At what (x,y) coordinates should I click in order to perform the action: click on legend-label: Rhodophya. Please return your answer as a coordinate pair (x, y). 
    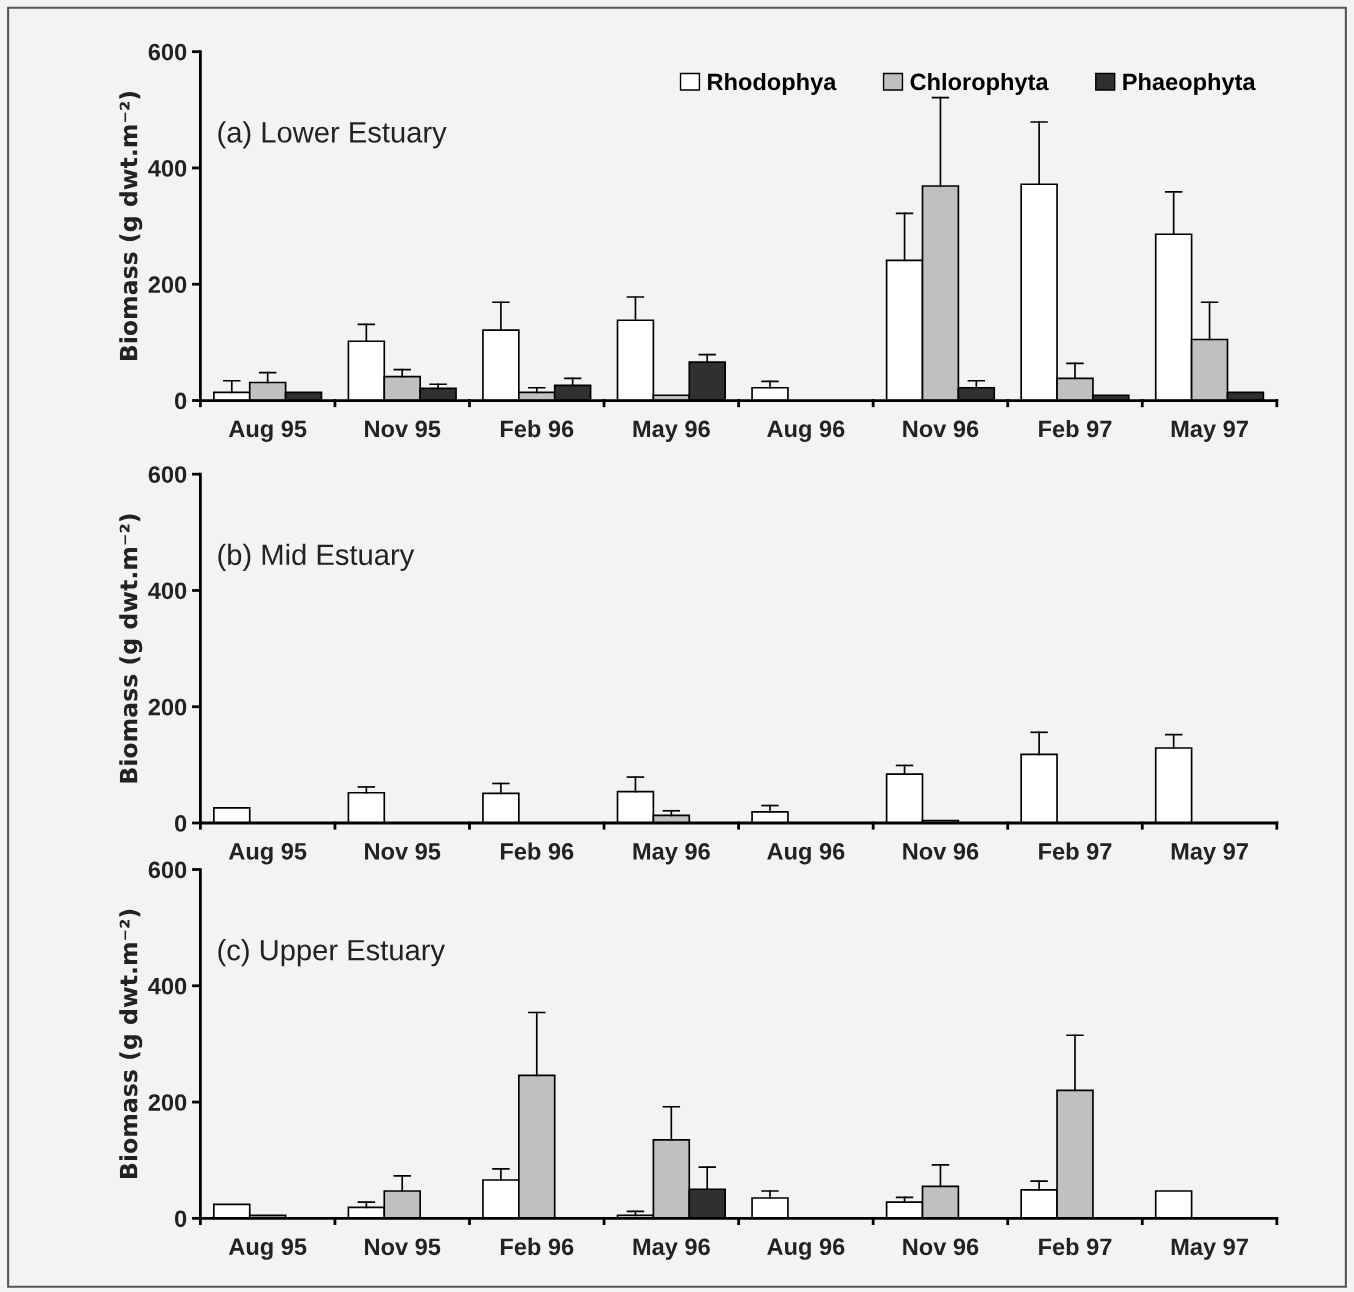
    Looking at the image, I should click on (772, 83).